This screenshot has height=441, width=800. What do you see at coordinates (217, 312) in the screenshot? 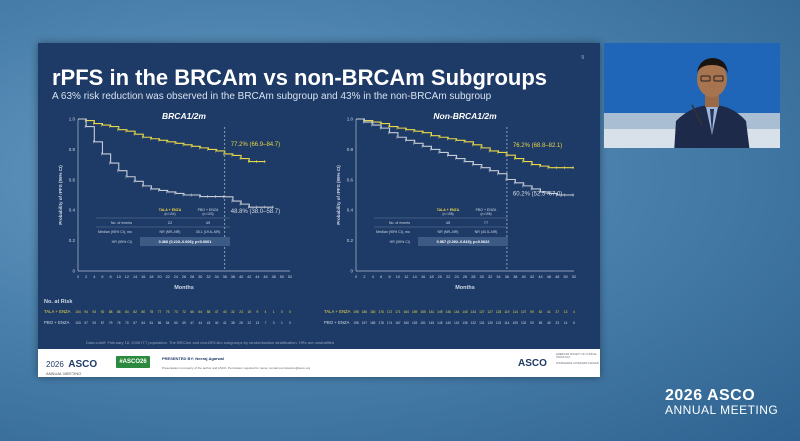
I see `chart1-at-risk-tala-value: 47` at bounding box center [217, 312].